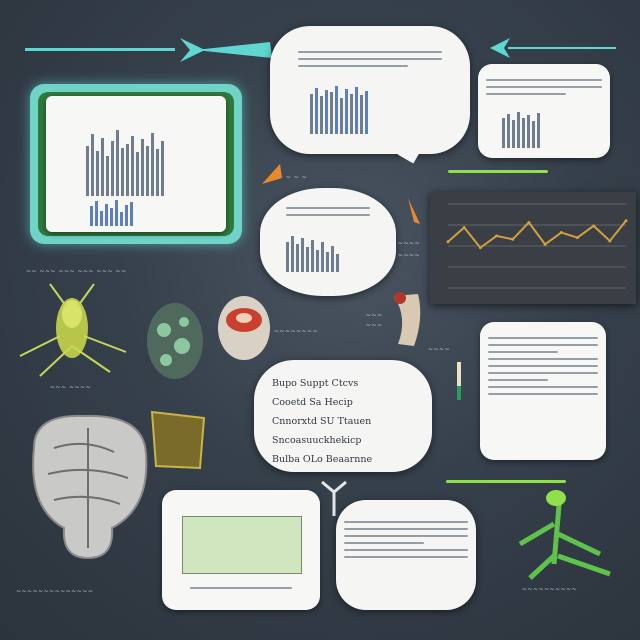 This screenshot has width=640, height=640. Describe the element at coordinates (560, 534) in the screenshot. I see `plant-icon` at that location.